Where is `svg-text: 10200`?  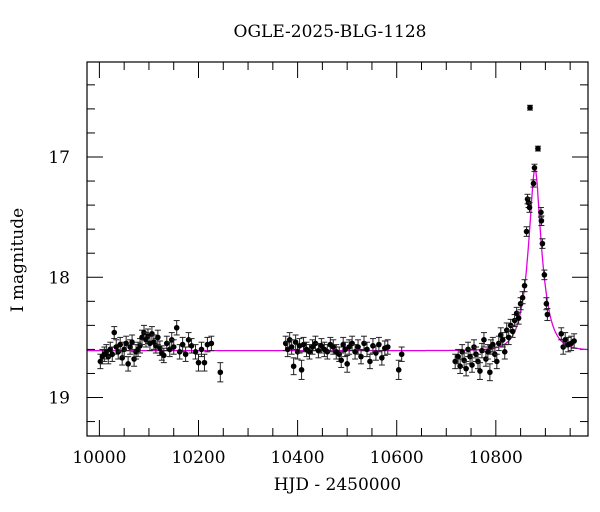
svg-text: 10200 is located at coordinates (198, 458).